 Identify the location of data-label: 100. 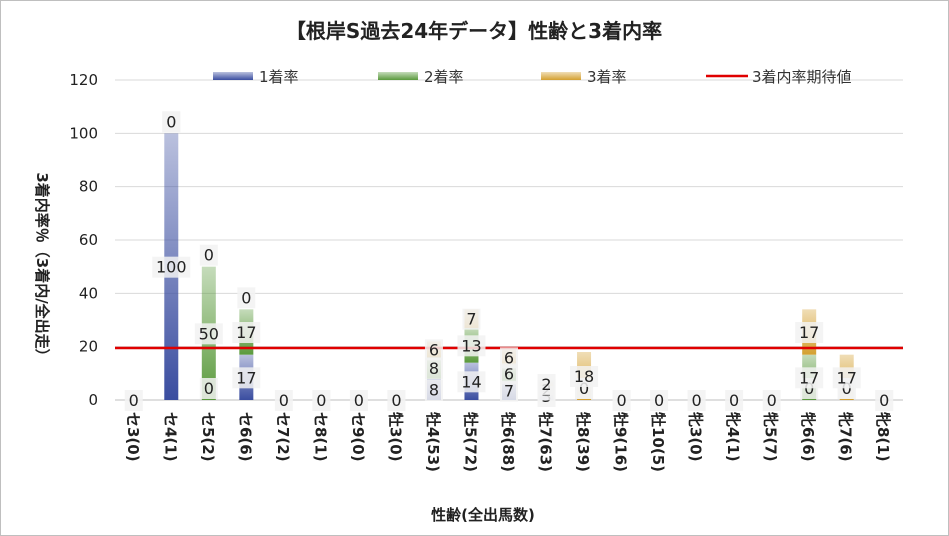
(171, 267).